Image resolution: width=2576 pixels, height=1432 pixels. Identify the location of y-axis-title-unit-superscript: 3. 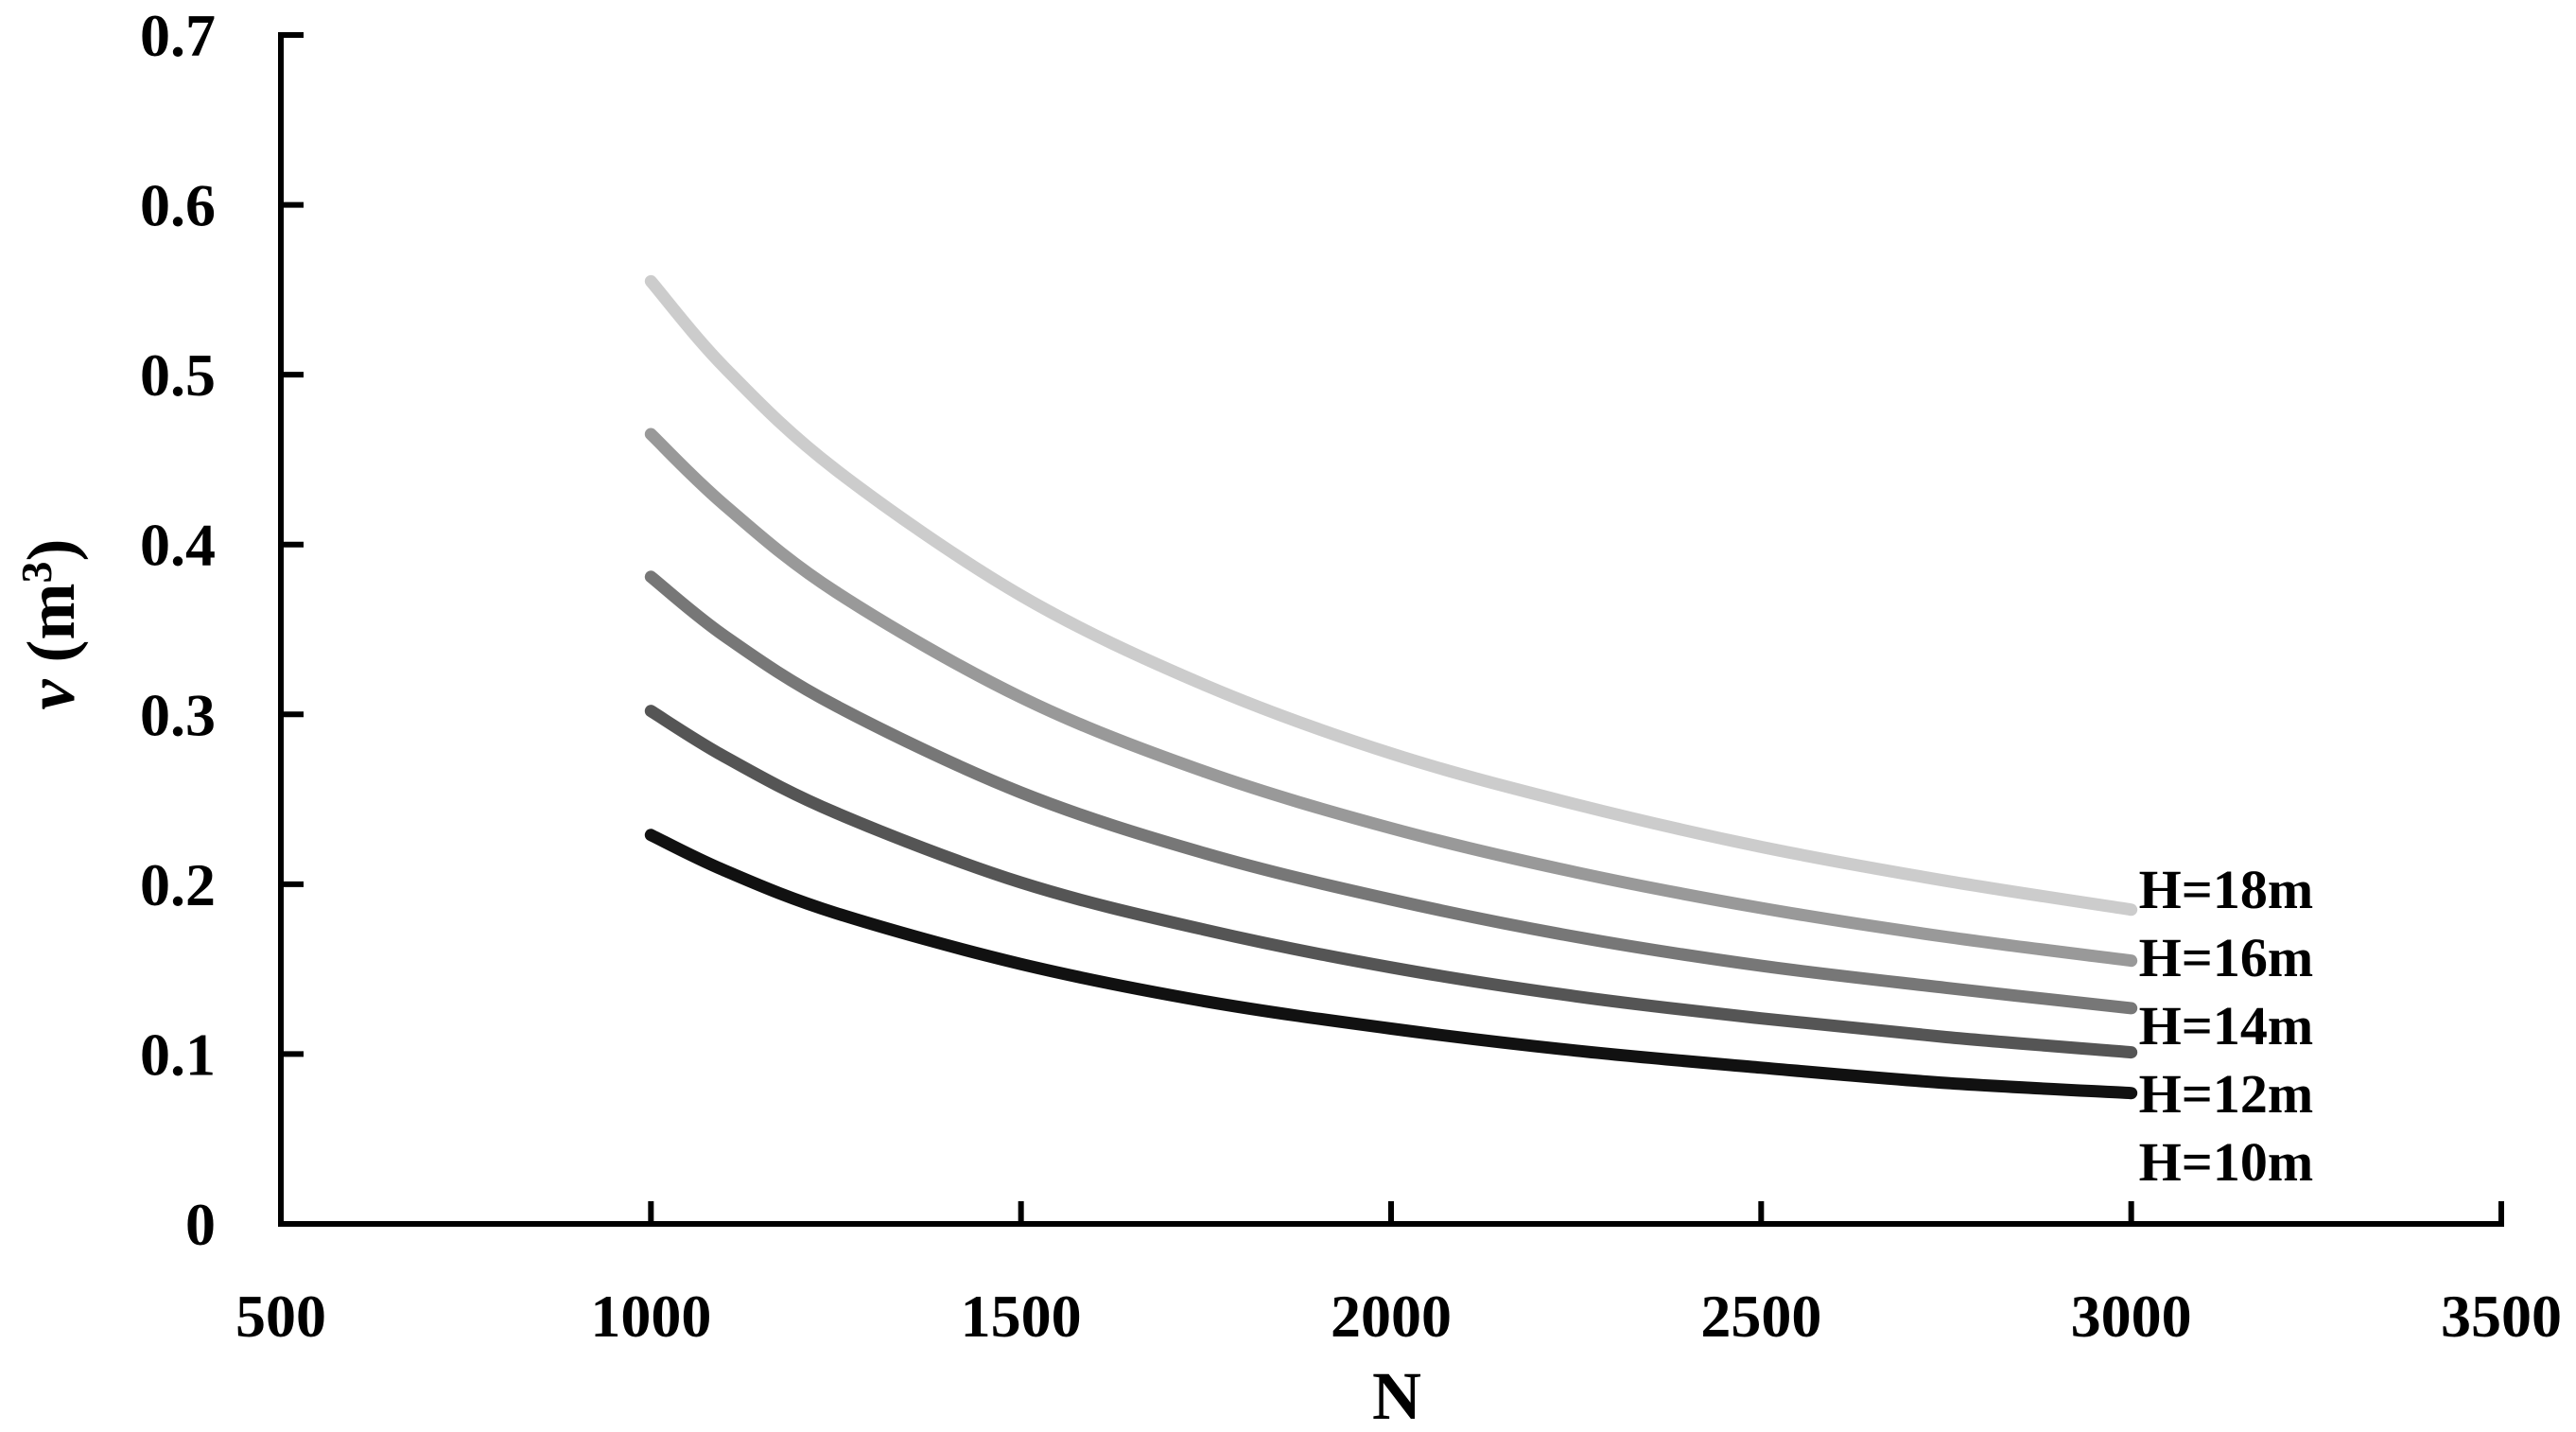
(36, 573).